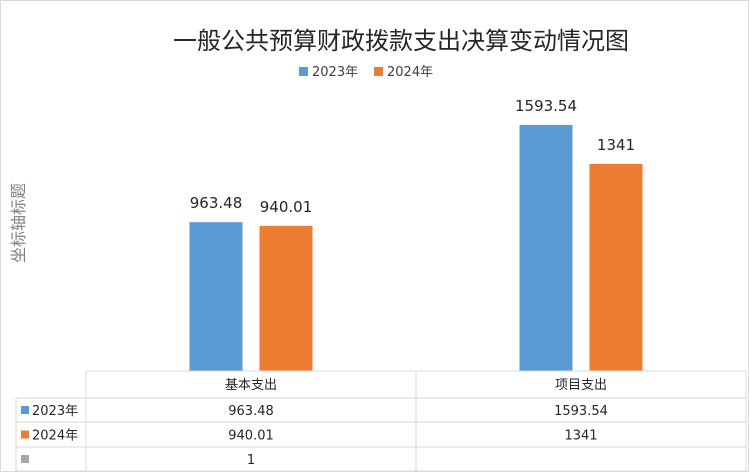  What do you see at coordinates (216, 203) in the screenshot?
I see `bar-label-1-1: 963.48` at bounding box center [216, 203].